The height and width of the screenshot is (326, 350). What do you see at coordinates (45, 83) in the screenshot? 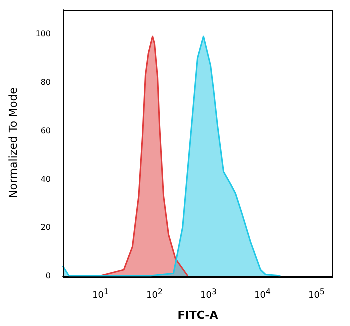
I see `y-tick-label: 80` at bounding box center [45, 83].